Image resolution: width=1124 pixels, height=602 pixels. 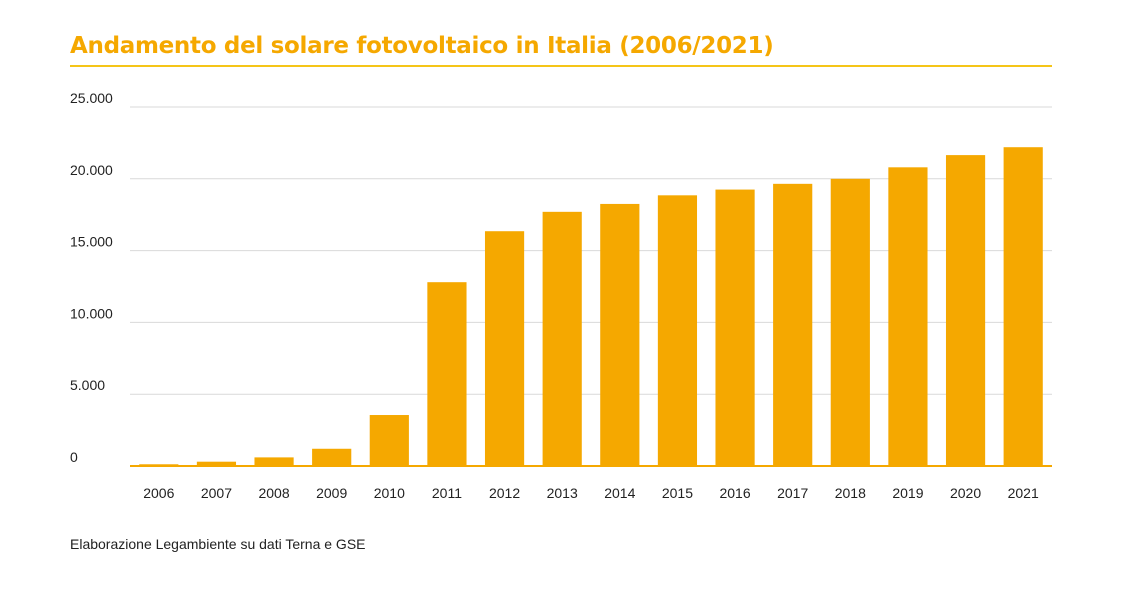 I want to click on bar-2017, so click(x=793, y=325).